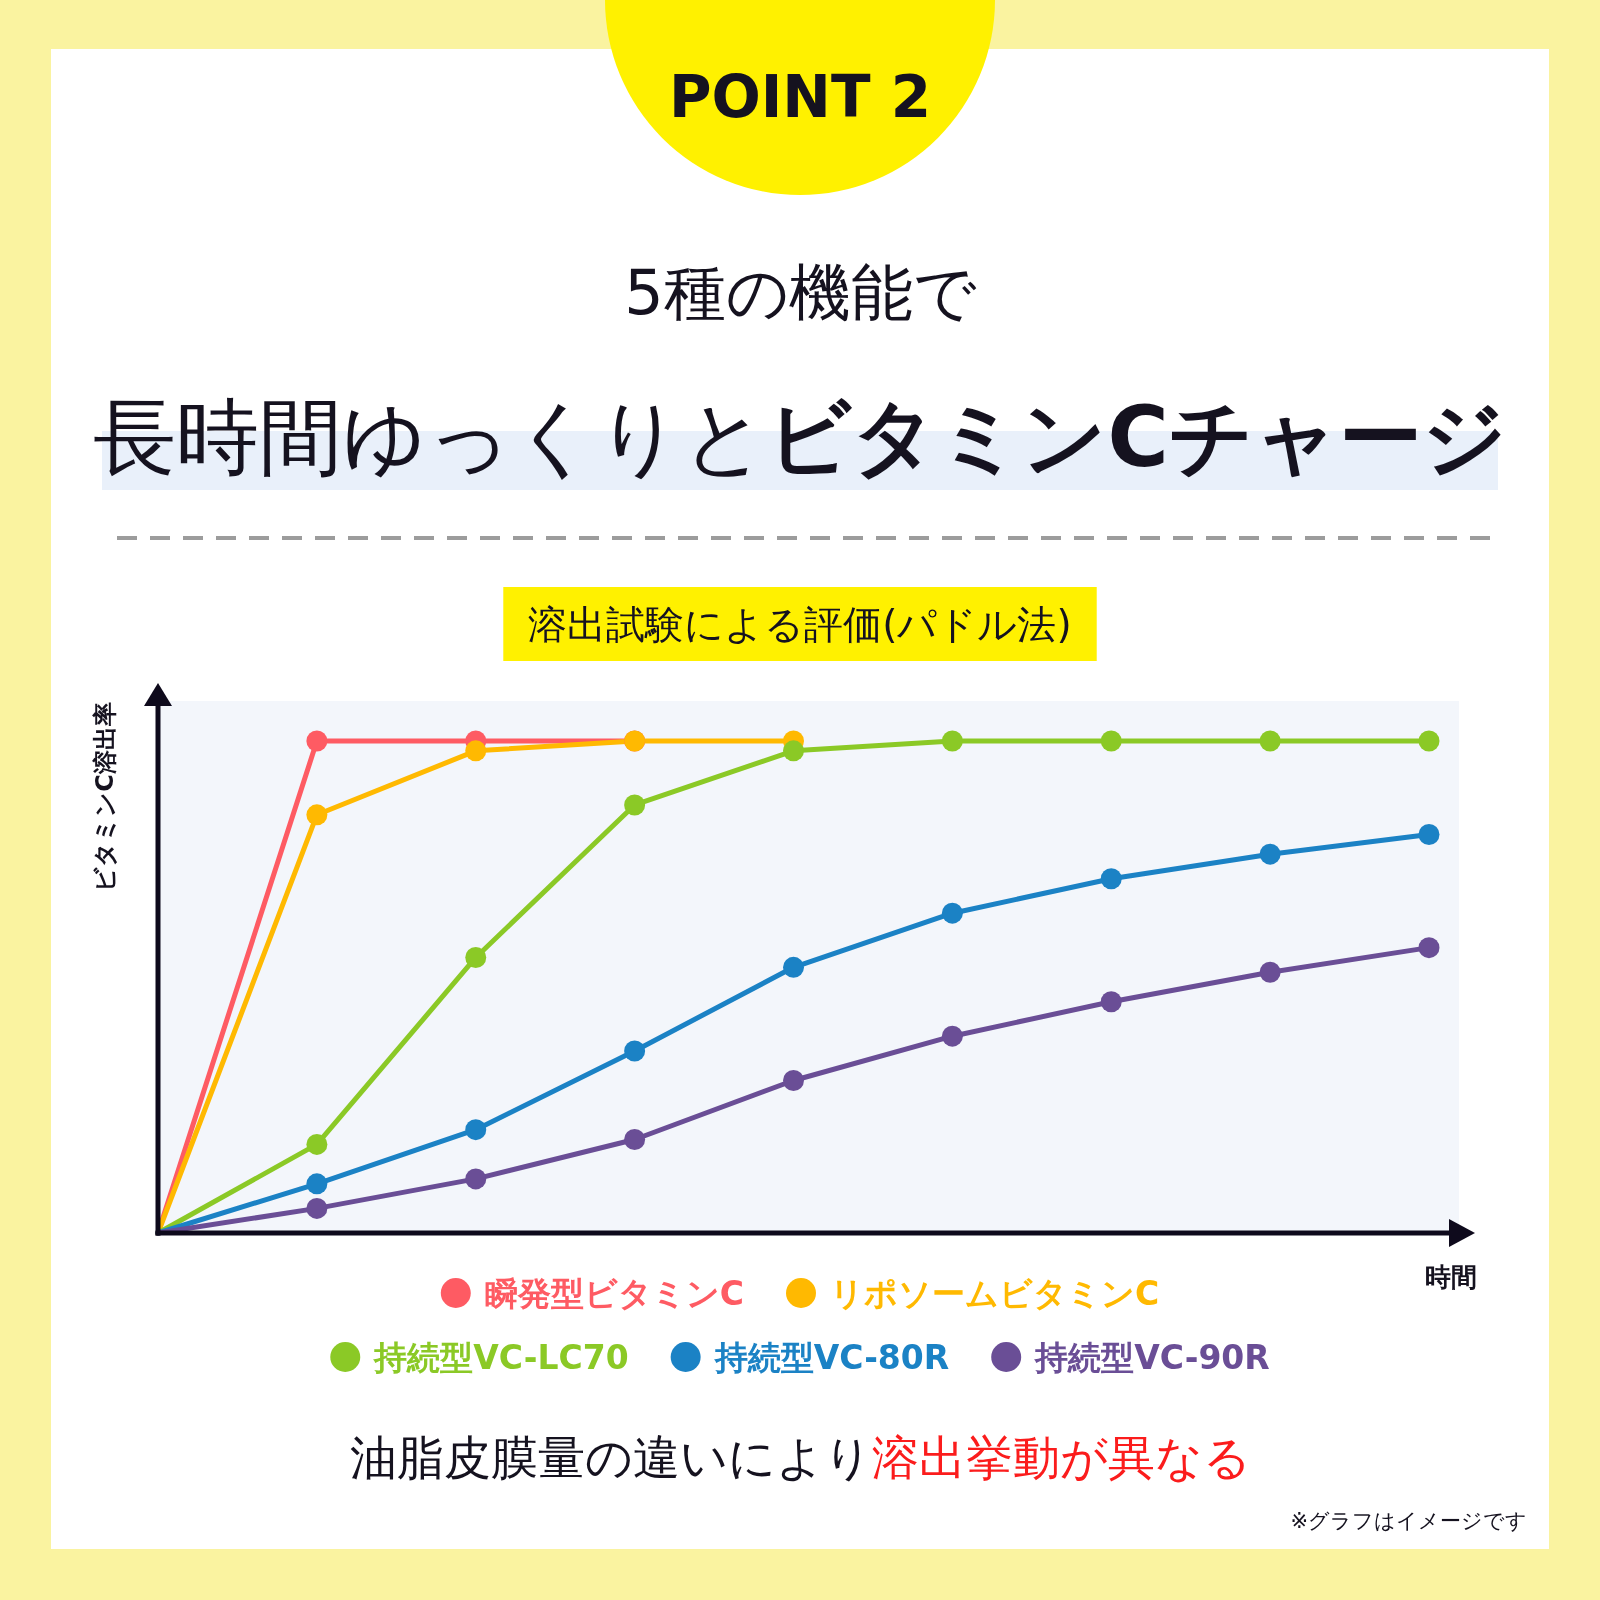  What do you see at coordinates (1408, 1521) in the screenshot?
I see `text: ※グラフはイメージです` at bounding box center [1408, 1521].